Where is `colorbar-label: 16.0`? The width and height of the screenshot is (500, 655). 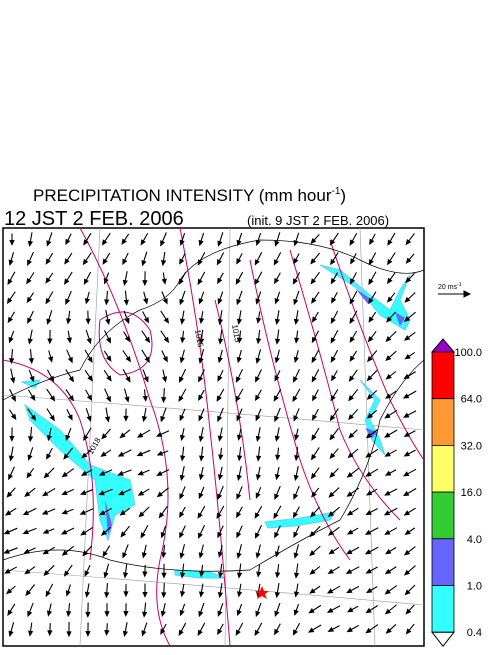
colorbar-label: 16.0 is located at coordinates (471, 493).